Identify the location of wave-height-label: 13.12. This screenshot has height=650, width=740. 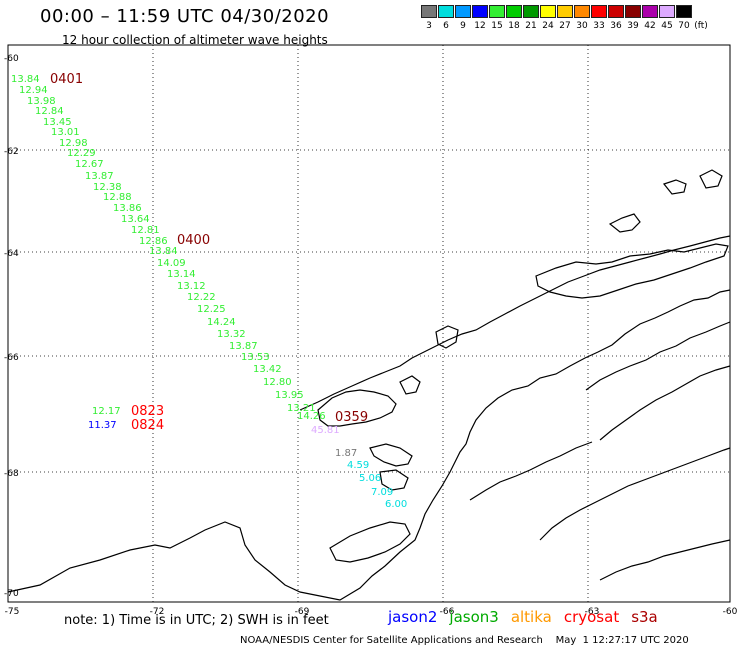
(191, 286).